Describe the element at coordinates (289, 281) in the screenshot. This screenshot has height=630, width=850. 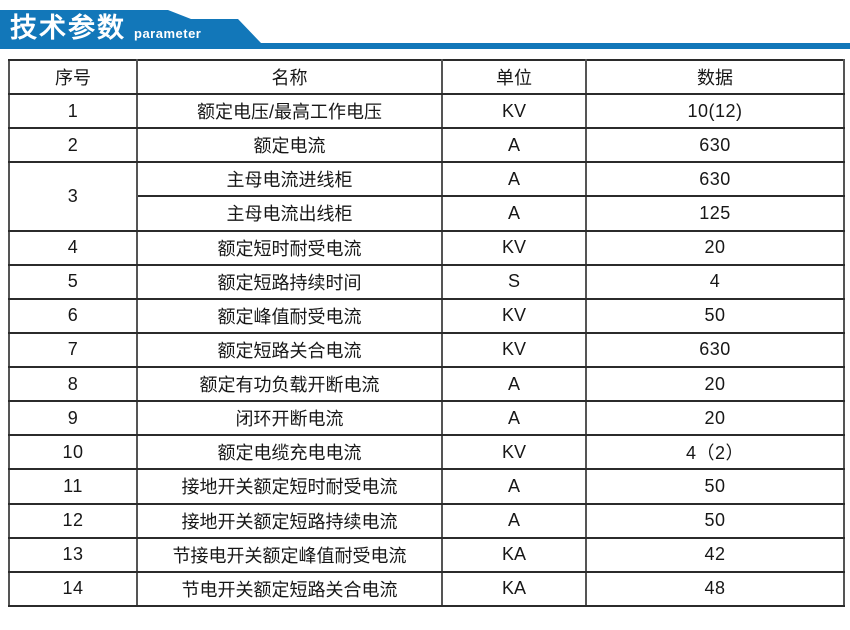
I see `cell-name: 额定短路持续时间` at that location.